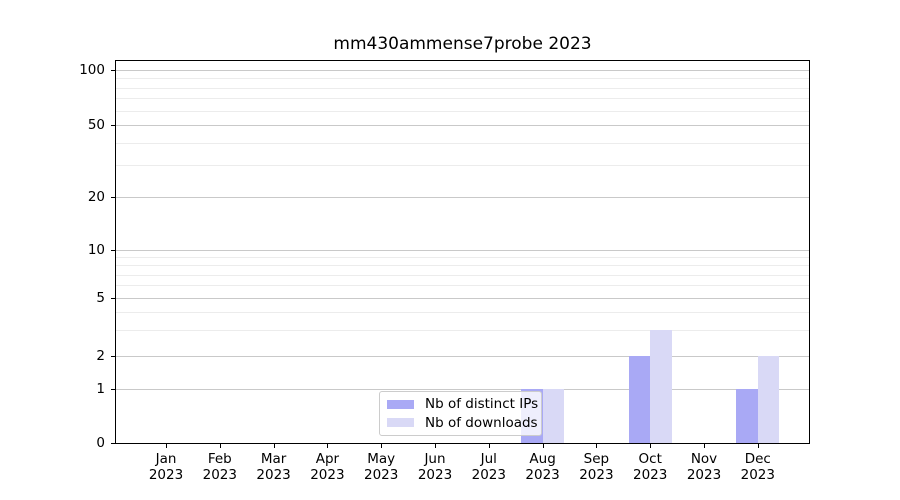  I want to click on y-tick-label: 5, so click(100, 298).